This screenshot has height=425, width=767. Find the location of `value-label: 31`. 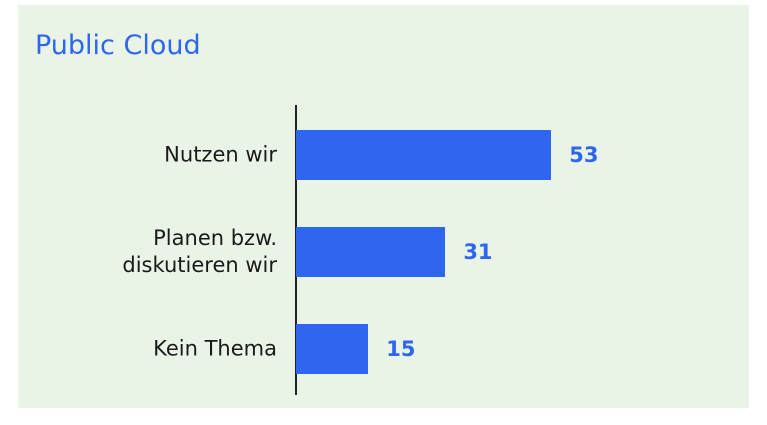

value-label: 31 is located at coordinates (478, 252).